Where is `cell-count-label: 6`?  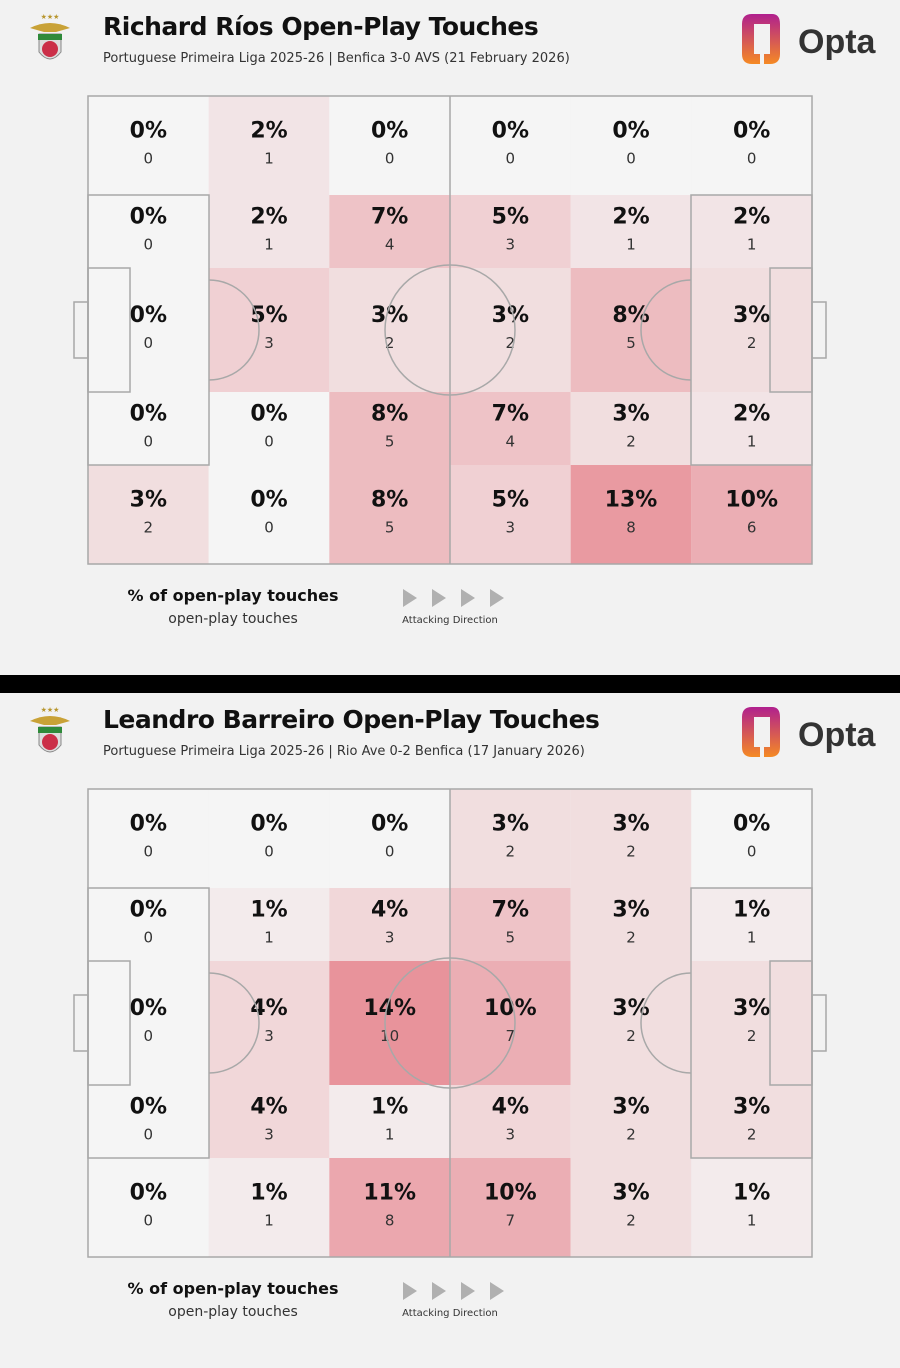 cell-count-label: 6 is located at coordinates (752, 528).